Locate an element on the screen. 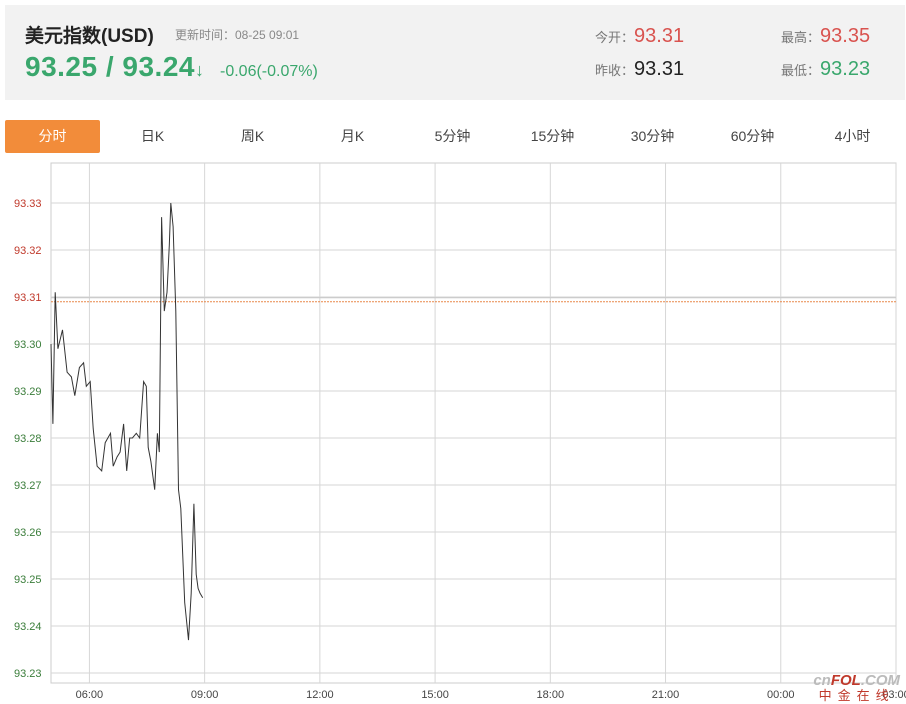 The width and height of the screenshot is (906, 704). high-label: 最高： is located at coordinates (801, 37).